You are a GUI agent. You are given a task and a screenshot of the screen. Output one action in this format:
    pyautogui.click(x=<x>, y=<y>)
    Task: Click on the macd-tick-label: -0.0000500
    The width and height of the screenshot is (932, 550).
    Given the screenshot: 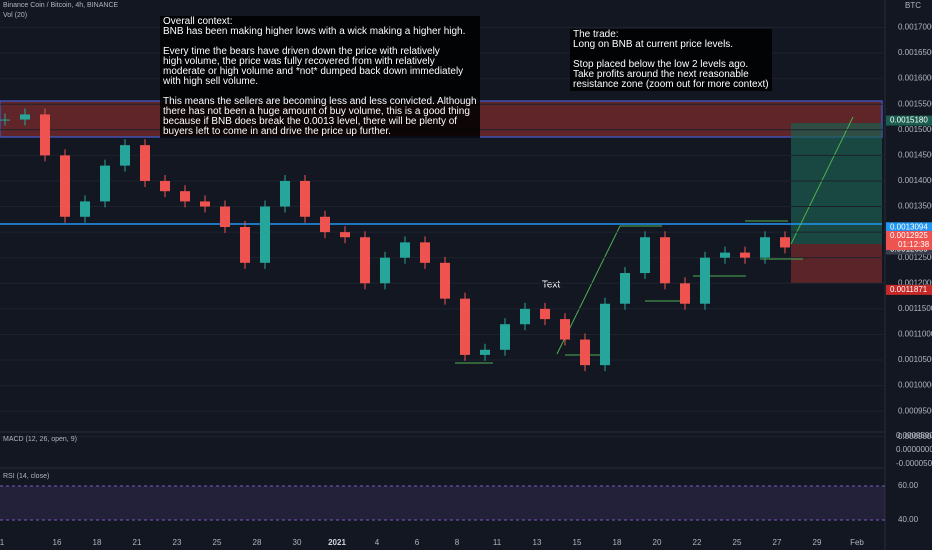 What is the action you would take?
    pyautogui.click(x=914, y=463)
    